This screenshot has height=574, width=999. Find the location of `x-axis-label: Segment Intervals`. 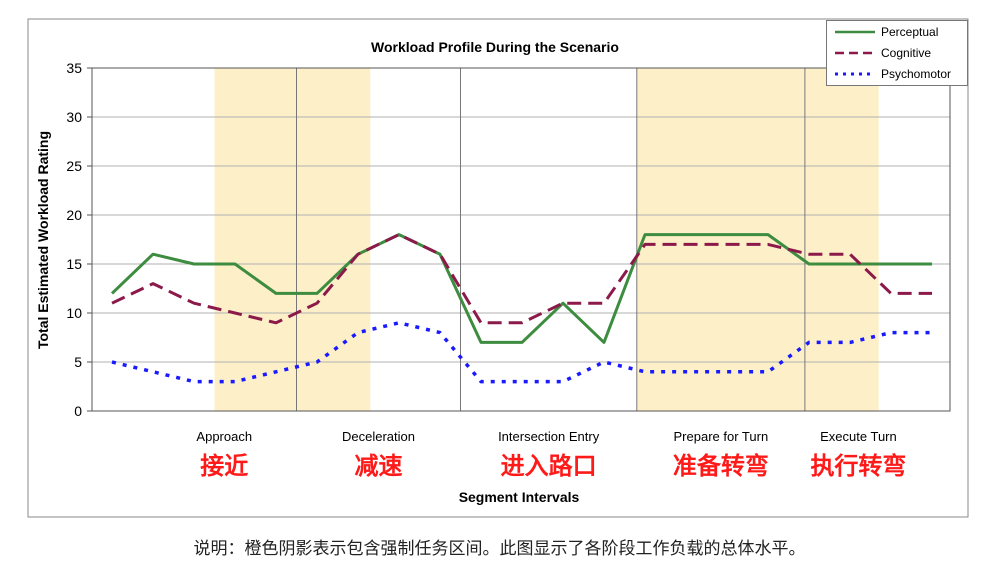

x-axis-label: Segment Intervals is located at coordinates (519, 497).